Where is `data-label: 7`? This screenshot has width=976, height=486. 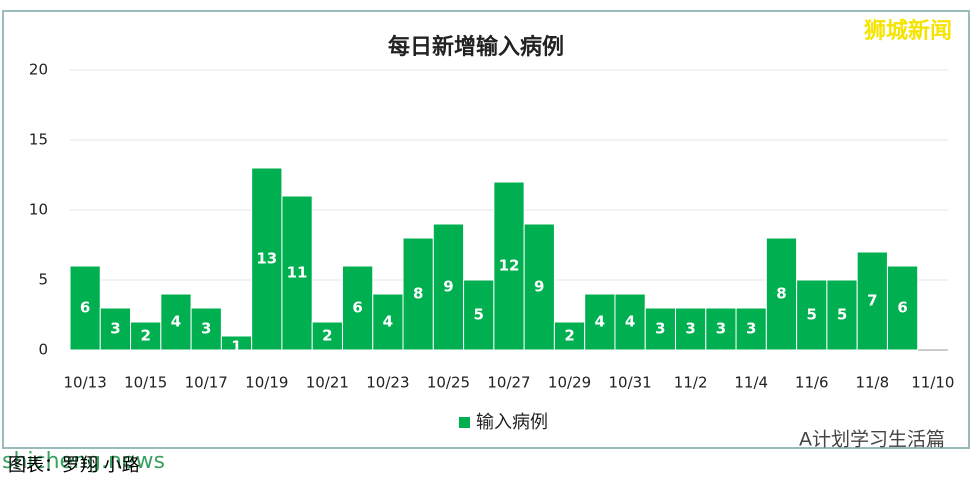
data-label: 7 is located at coordinates (872, 301).